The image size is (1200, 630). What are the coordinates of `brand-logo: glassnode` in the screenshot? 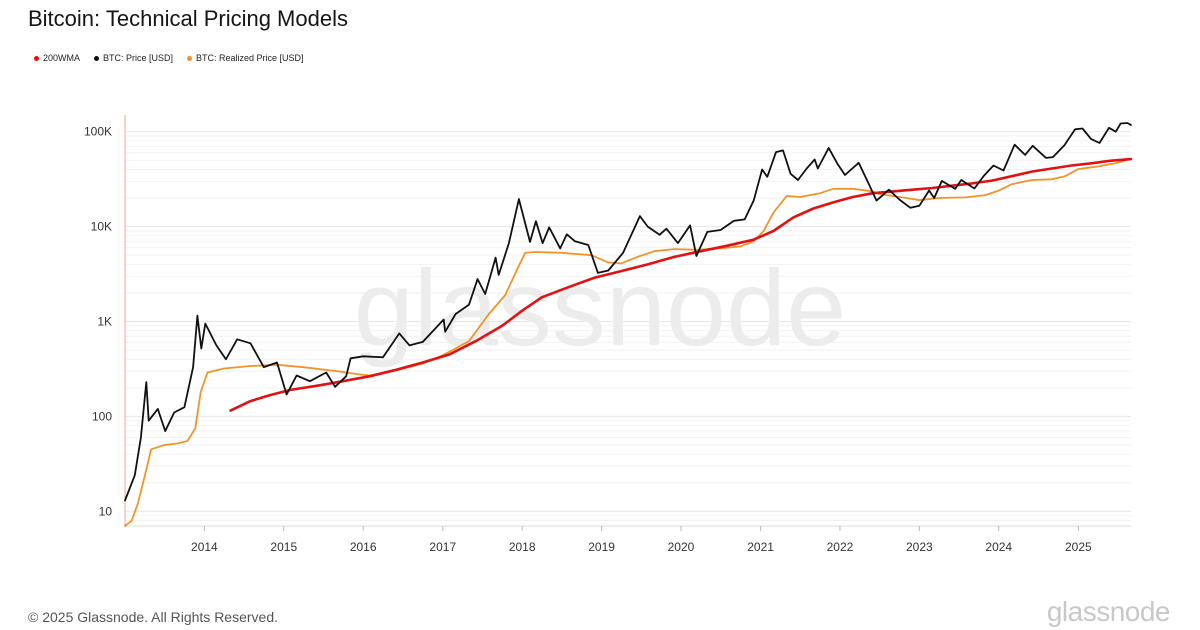 It's located at (1108, 611).